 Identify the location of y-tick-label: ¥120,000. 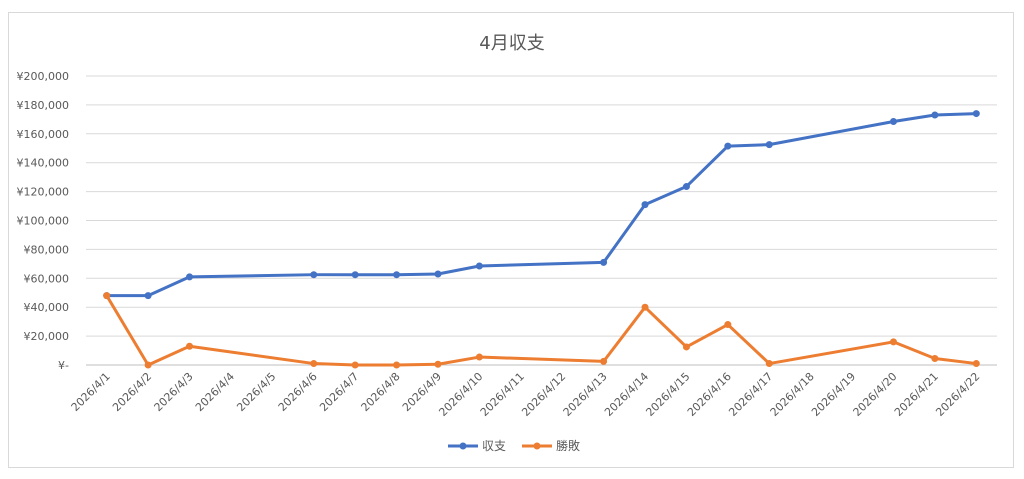
(43, 192).